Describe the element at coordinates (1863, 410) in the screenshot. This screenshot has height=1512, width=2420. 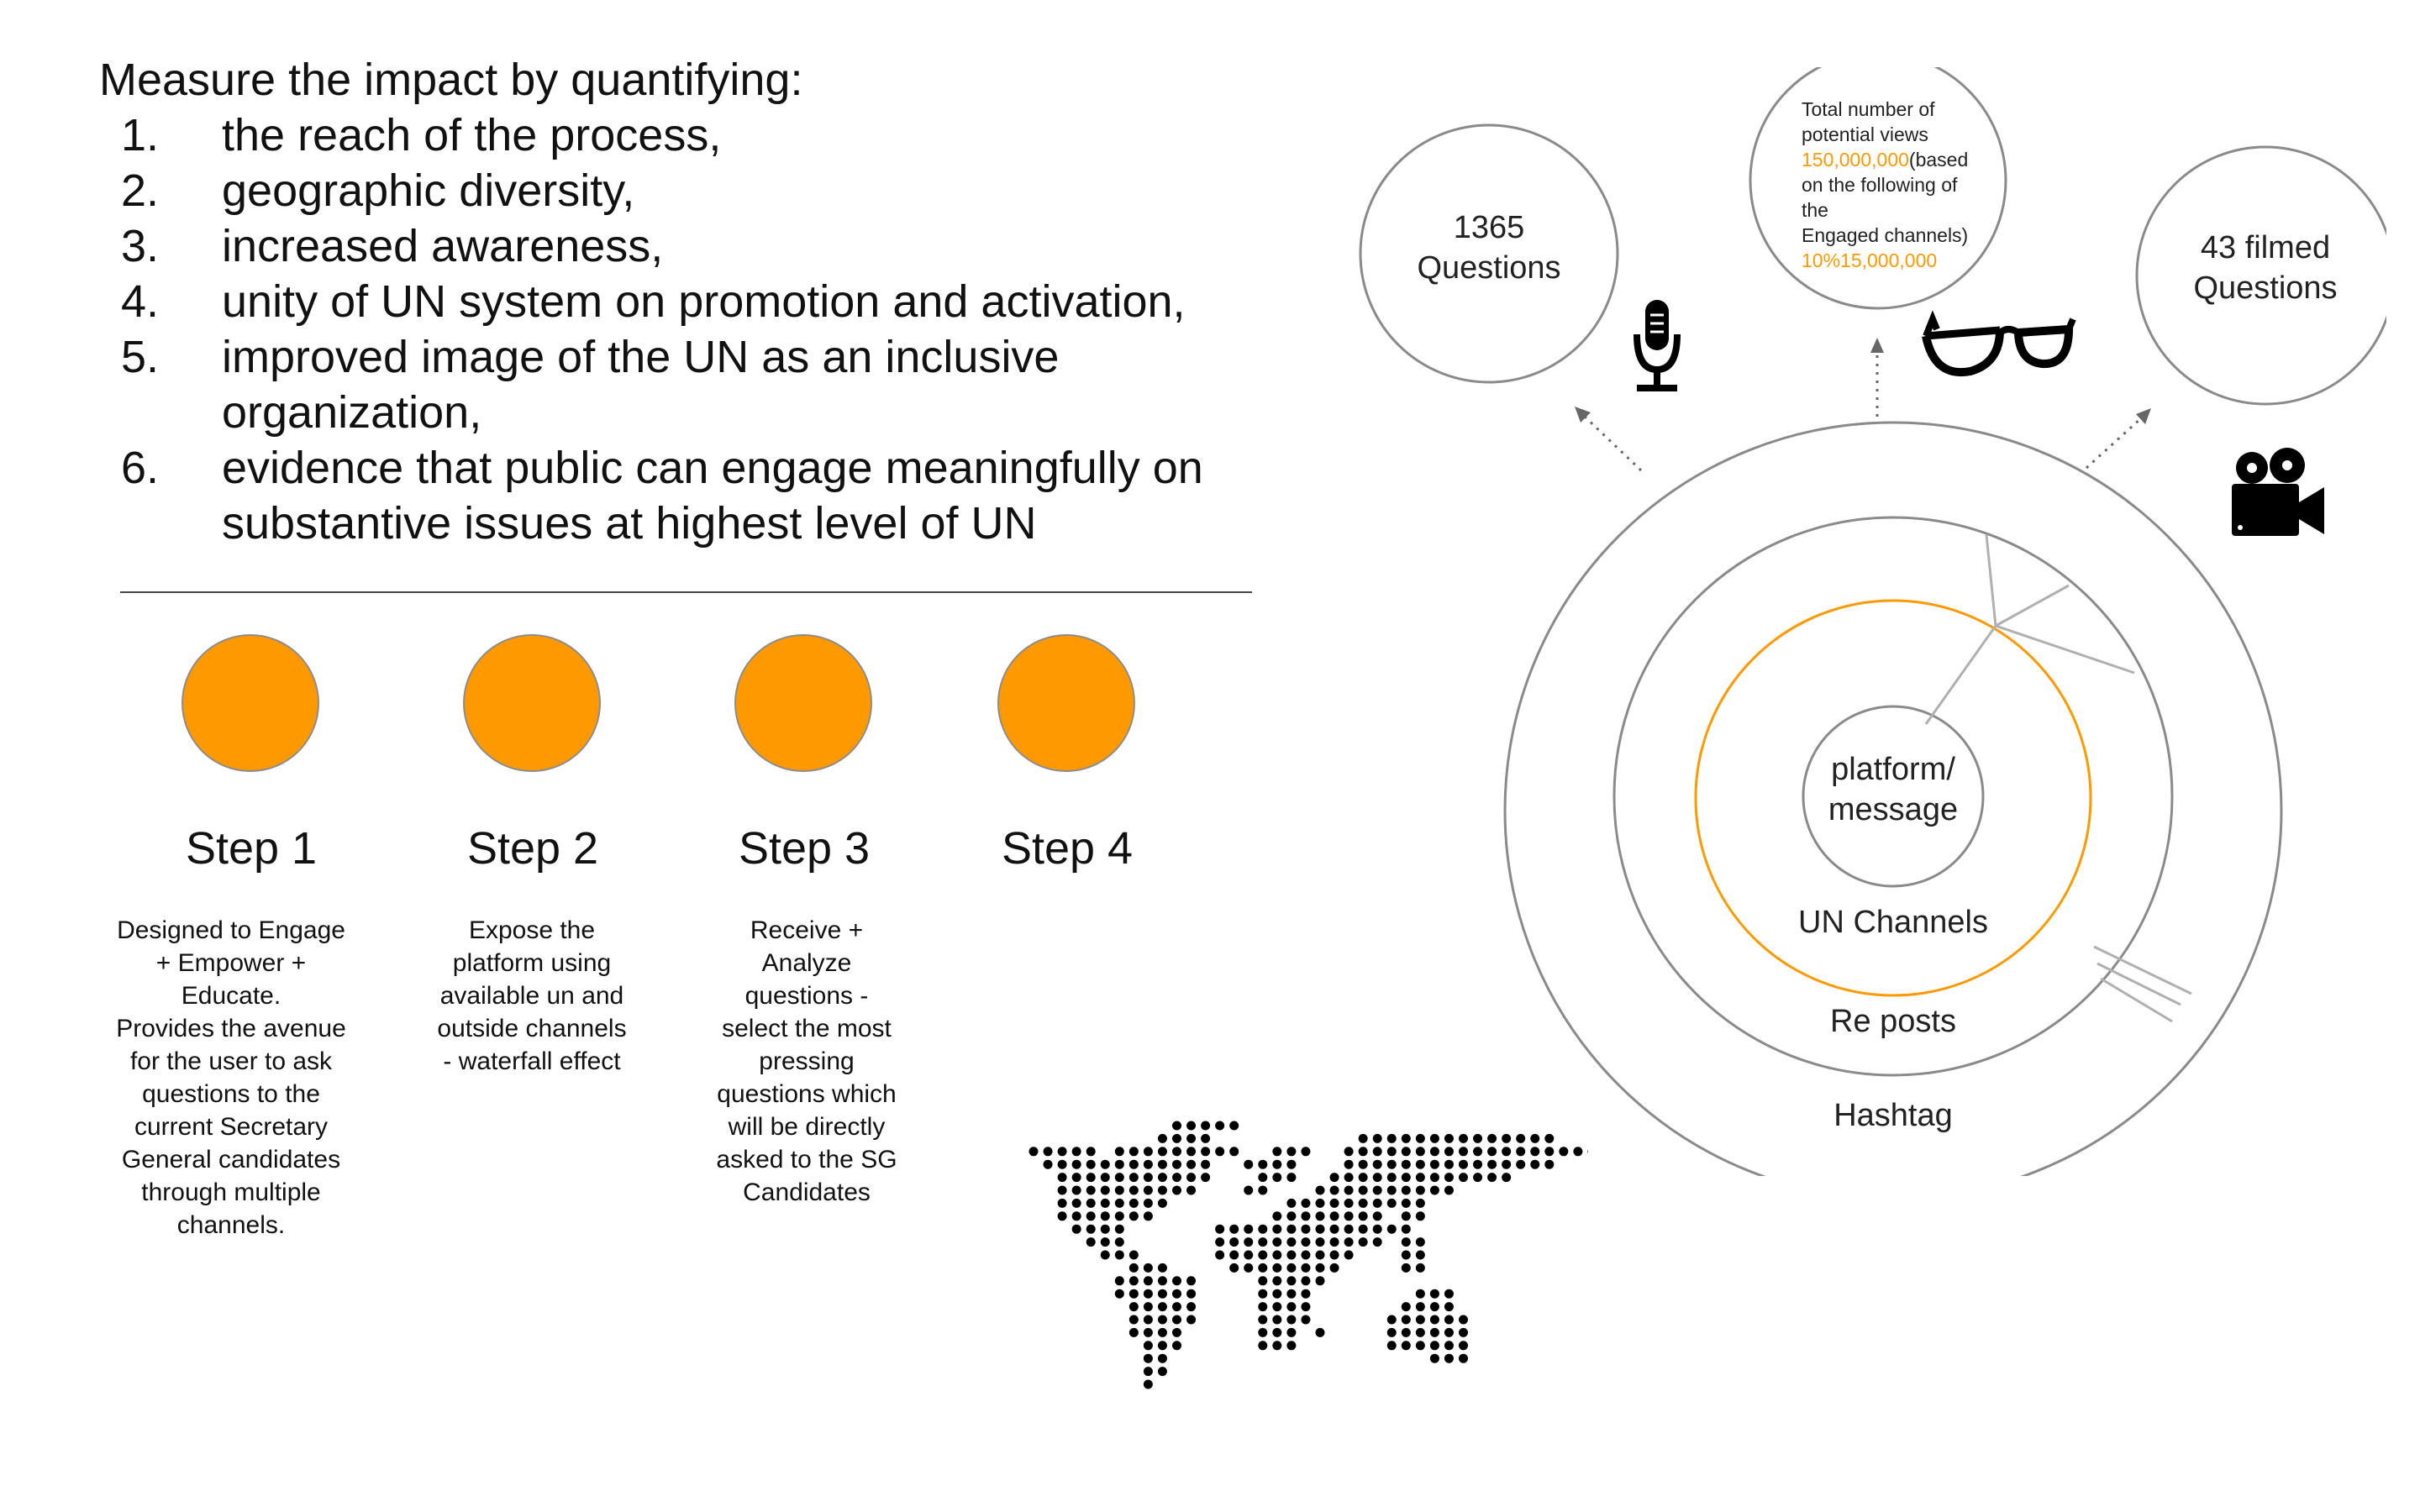
I see `dotted-arrows` at that location.